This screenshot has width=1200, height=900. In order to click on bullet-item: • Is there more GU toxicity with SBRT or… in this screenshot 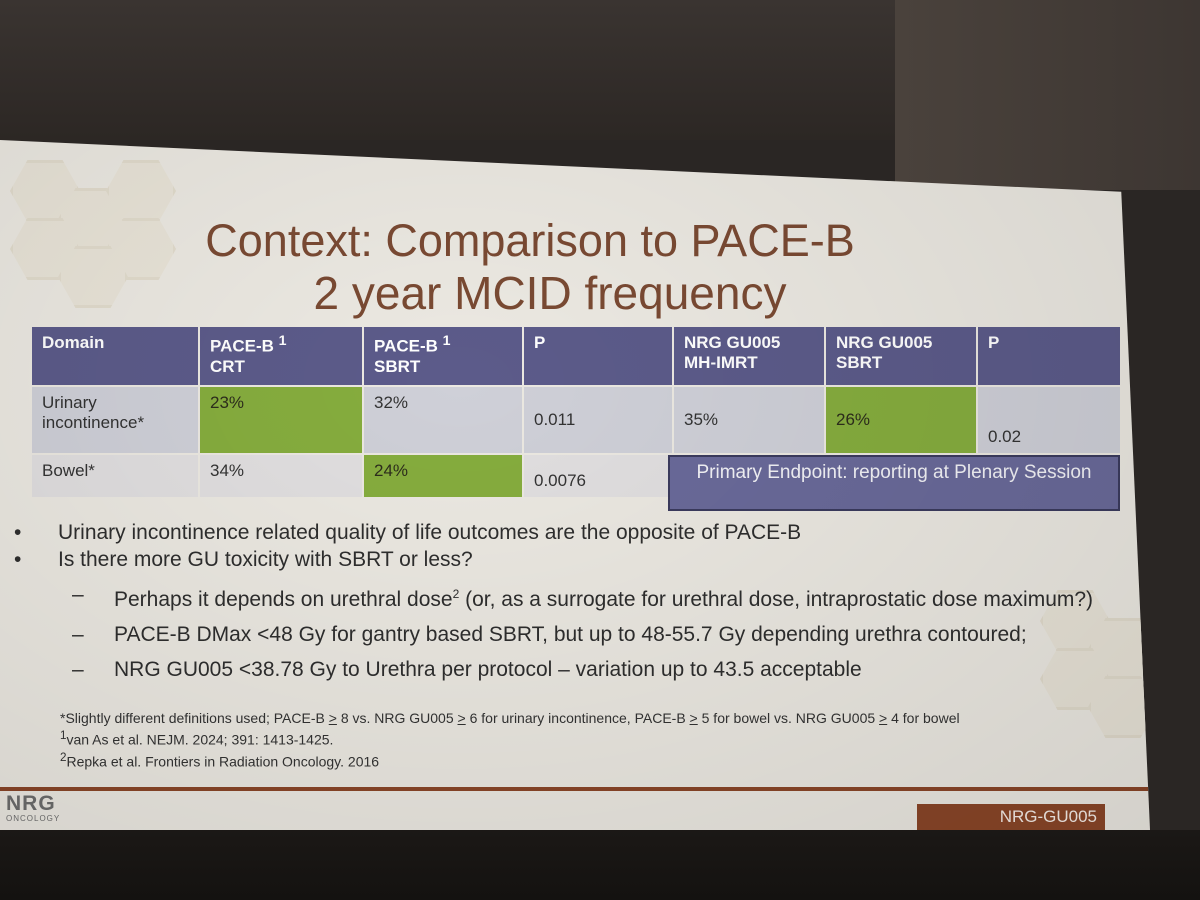, I will do `click(243, 559)`.